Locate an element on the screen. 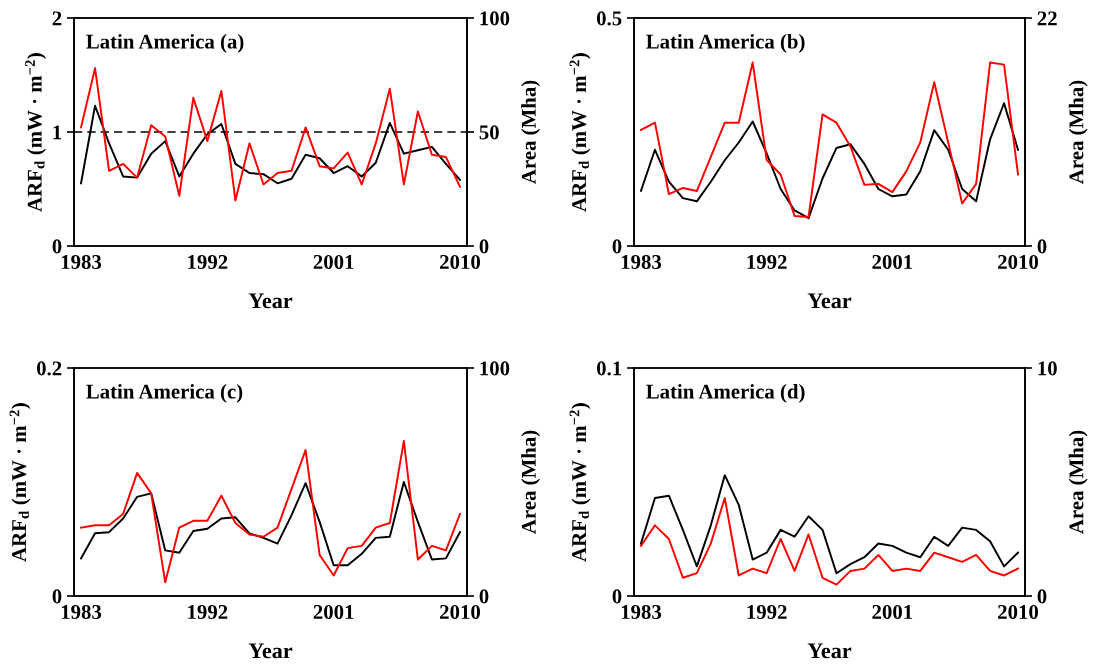  text: Latin America (a) is located at coordinates (165, 43).